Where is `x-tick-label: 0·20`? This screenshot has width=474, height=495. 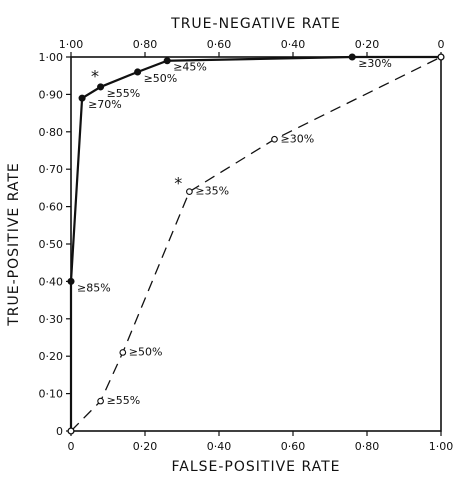 x-tick-label: 0·20 is located at coordinates (145, 446).